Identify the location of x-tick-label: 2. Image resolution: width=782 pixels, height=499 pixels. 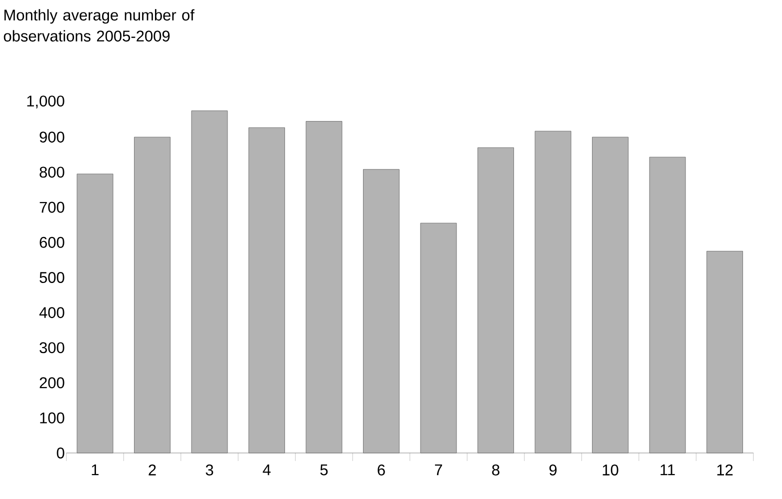
(152, 470).